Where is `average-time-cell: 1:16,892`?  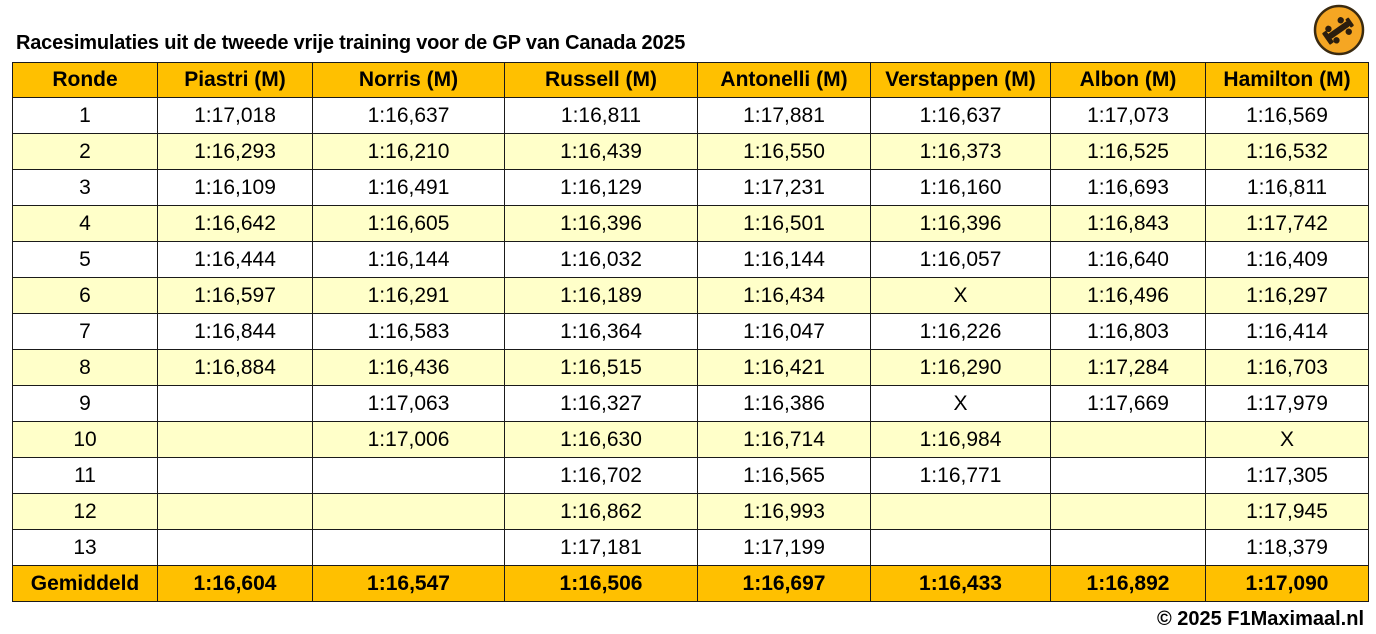 average-time-cell: 1:16,892 is located at coordinates (1128, 583).